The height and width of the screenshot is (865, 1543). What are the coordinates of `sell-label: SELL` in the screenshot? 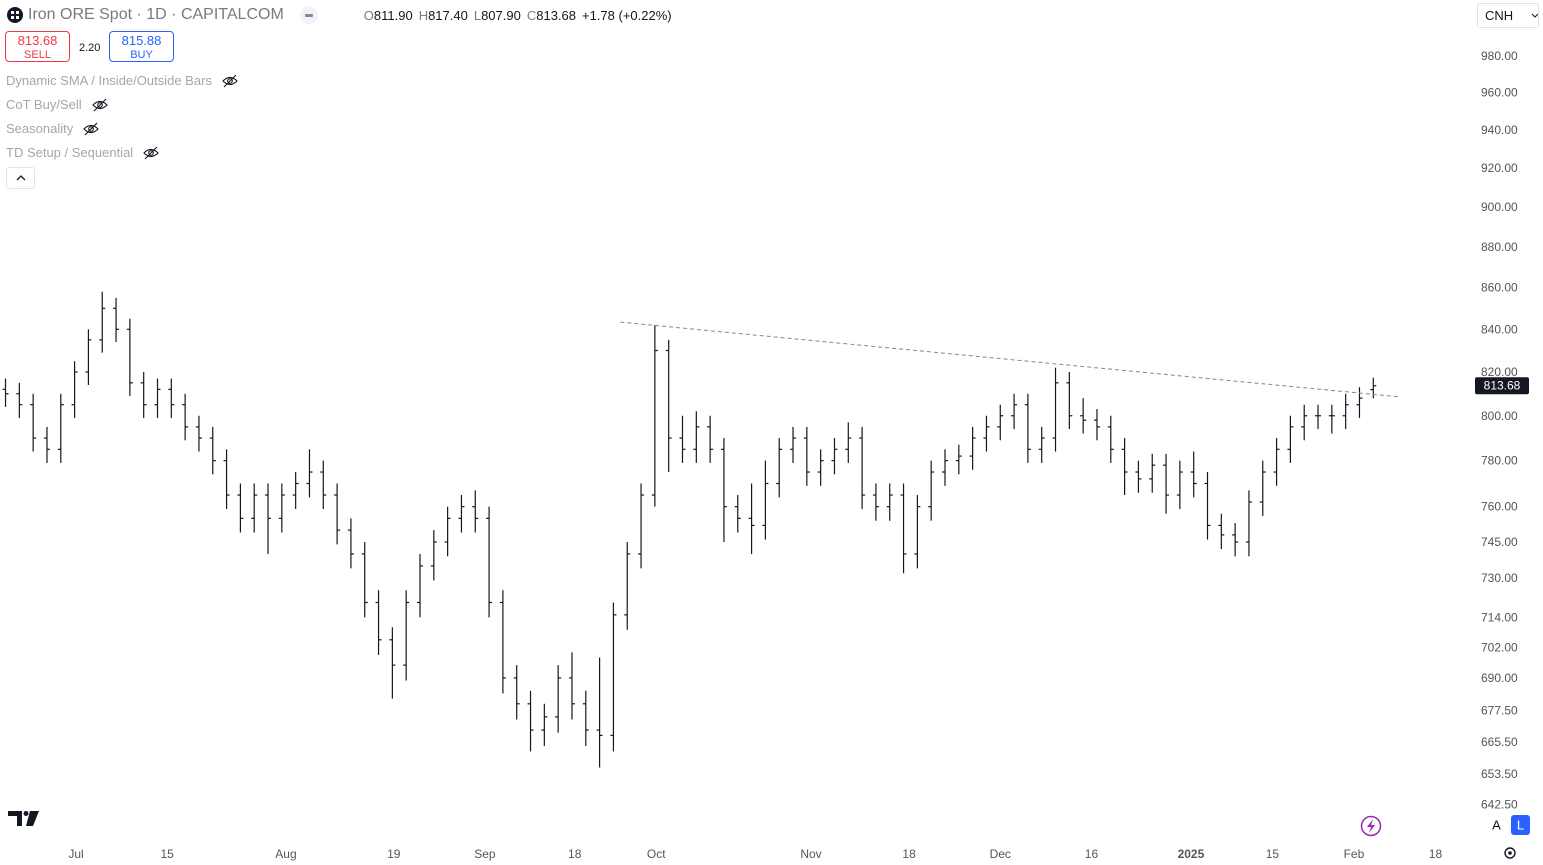 It's located at (37, 55).